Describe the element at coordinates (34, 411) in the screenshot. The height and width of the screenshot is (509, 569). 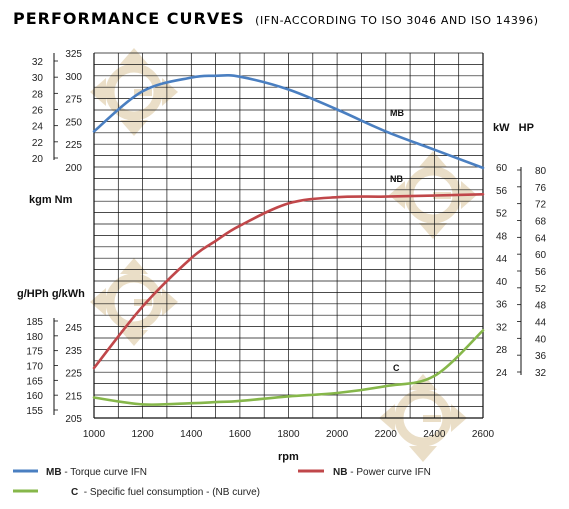
I see `tick-label-g-hph: 155` at that location.